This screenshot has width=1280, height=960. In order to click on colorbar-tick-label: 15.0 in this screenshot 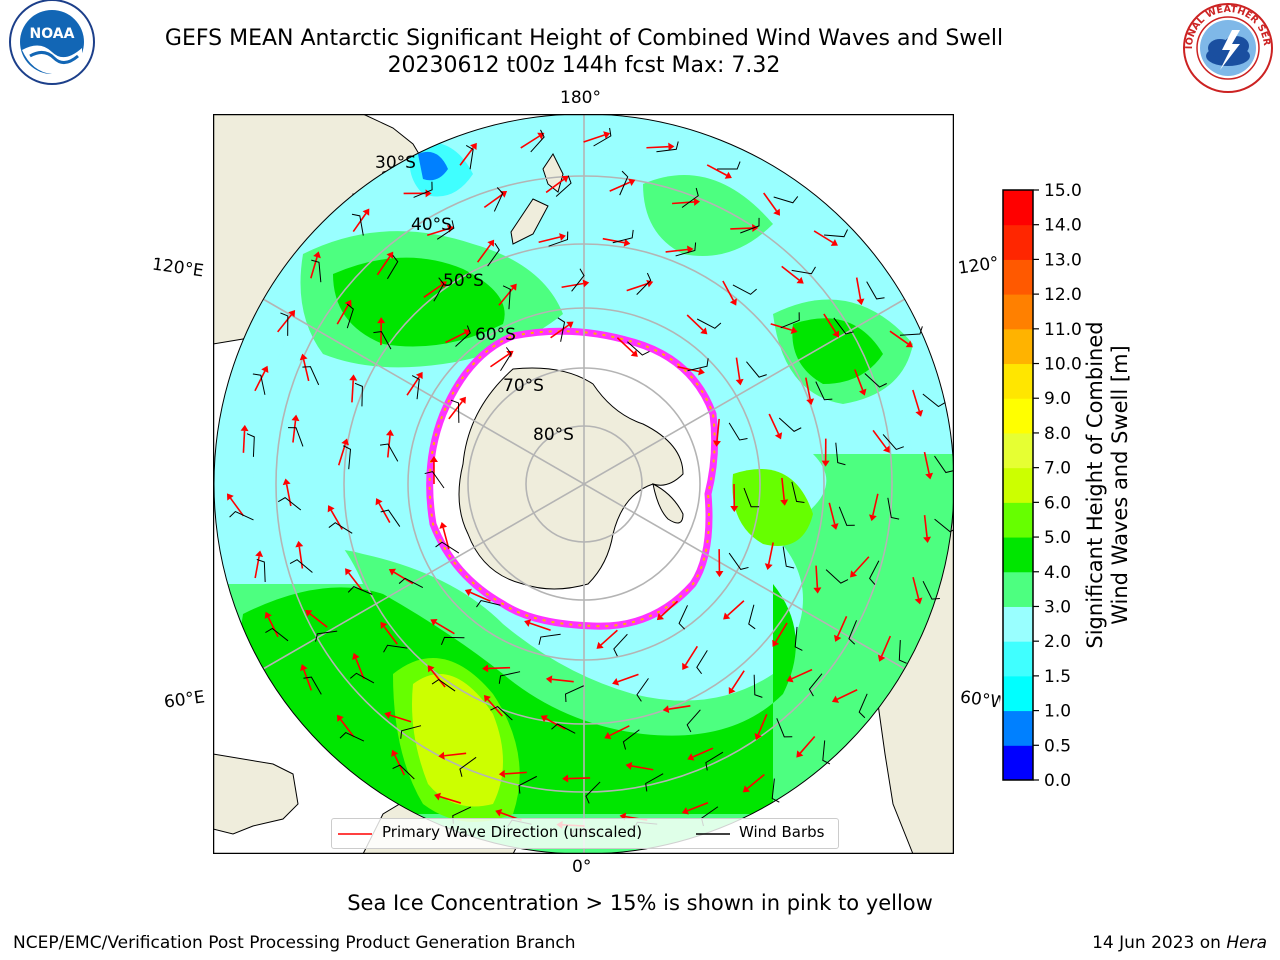, I will do `click(1063, 191)`.